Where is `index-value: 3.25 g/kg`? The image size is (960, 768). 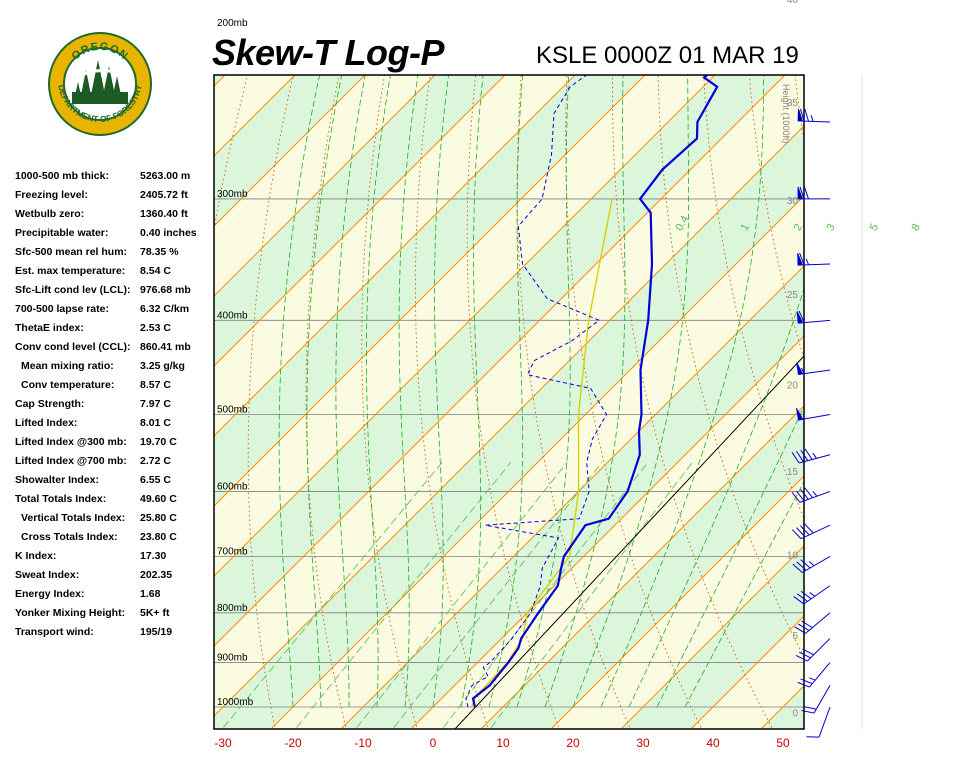 index-value: 3.25 g/kg is located at coordinates (162, 366).